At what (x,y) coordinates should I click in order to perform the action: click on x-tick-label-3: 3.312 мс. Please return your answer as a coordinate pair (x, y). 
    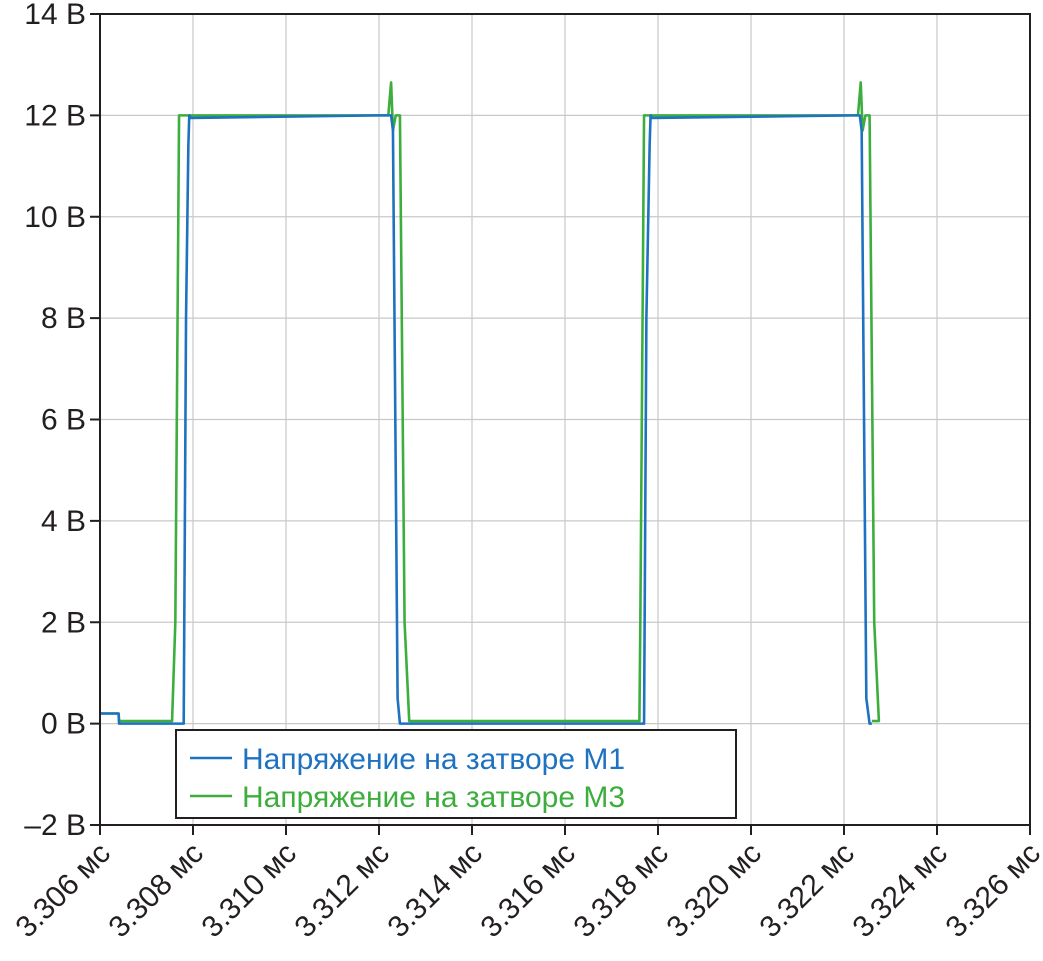
    Looking at the image, I should click on (342, 891).